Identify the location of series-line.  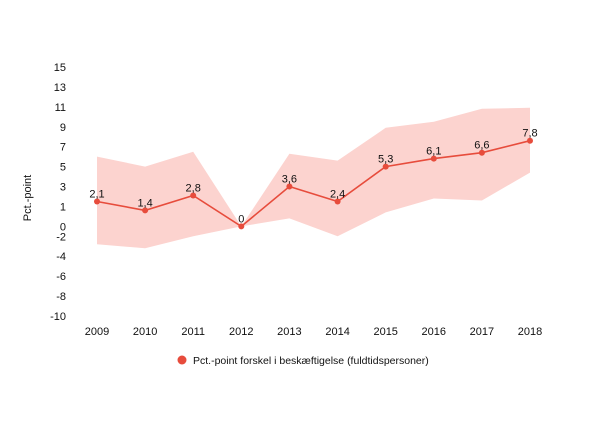
(313, 183).